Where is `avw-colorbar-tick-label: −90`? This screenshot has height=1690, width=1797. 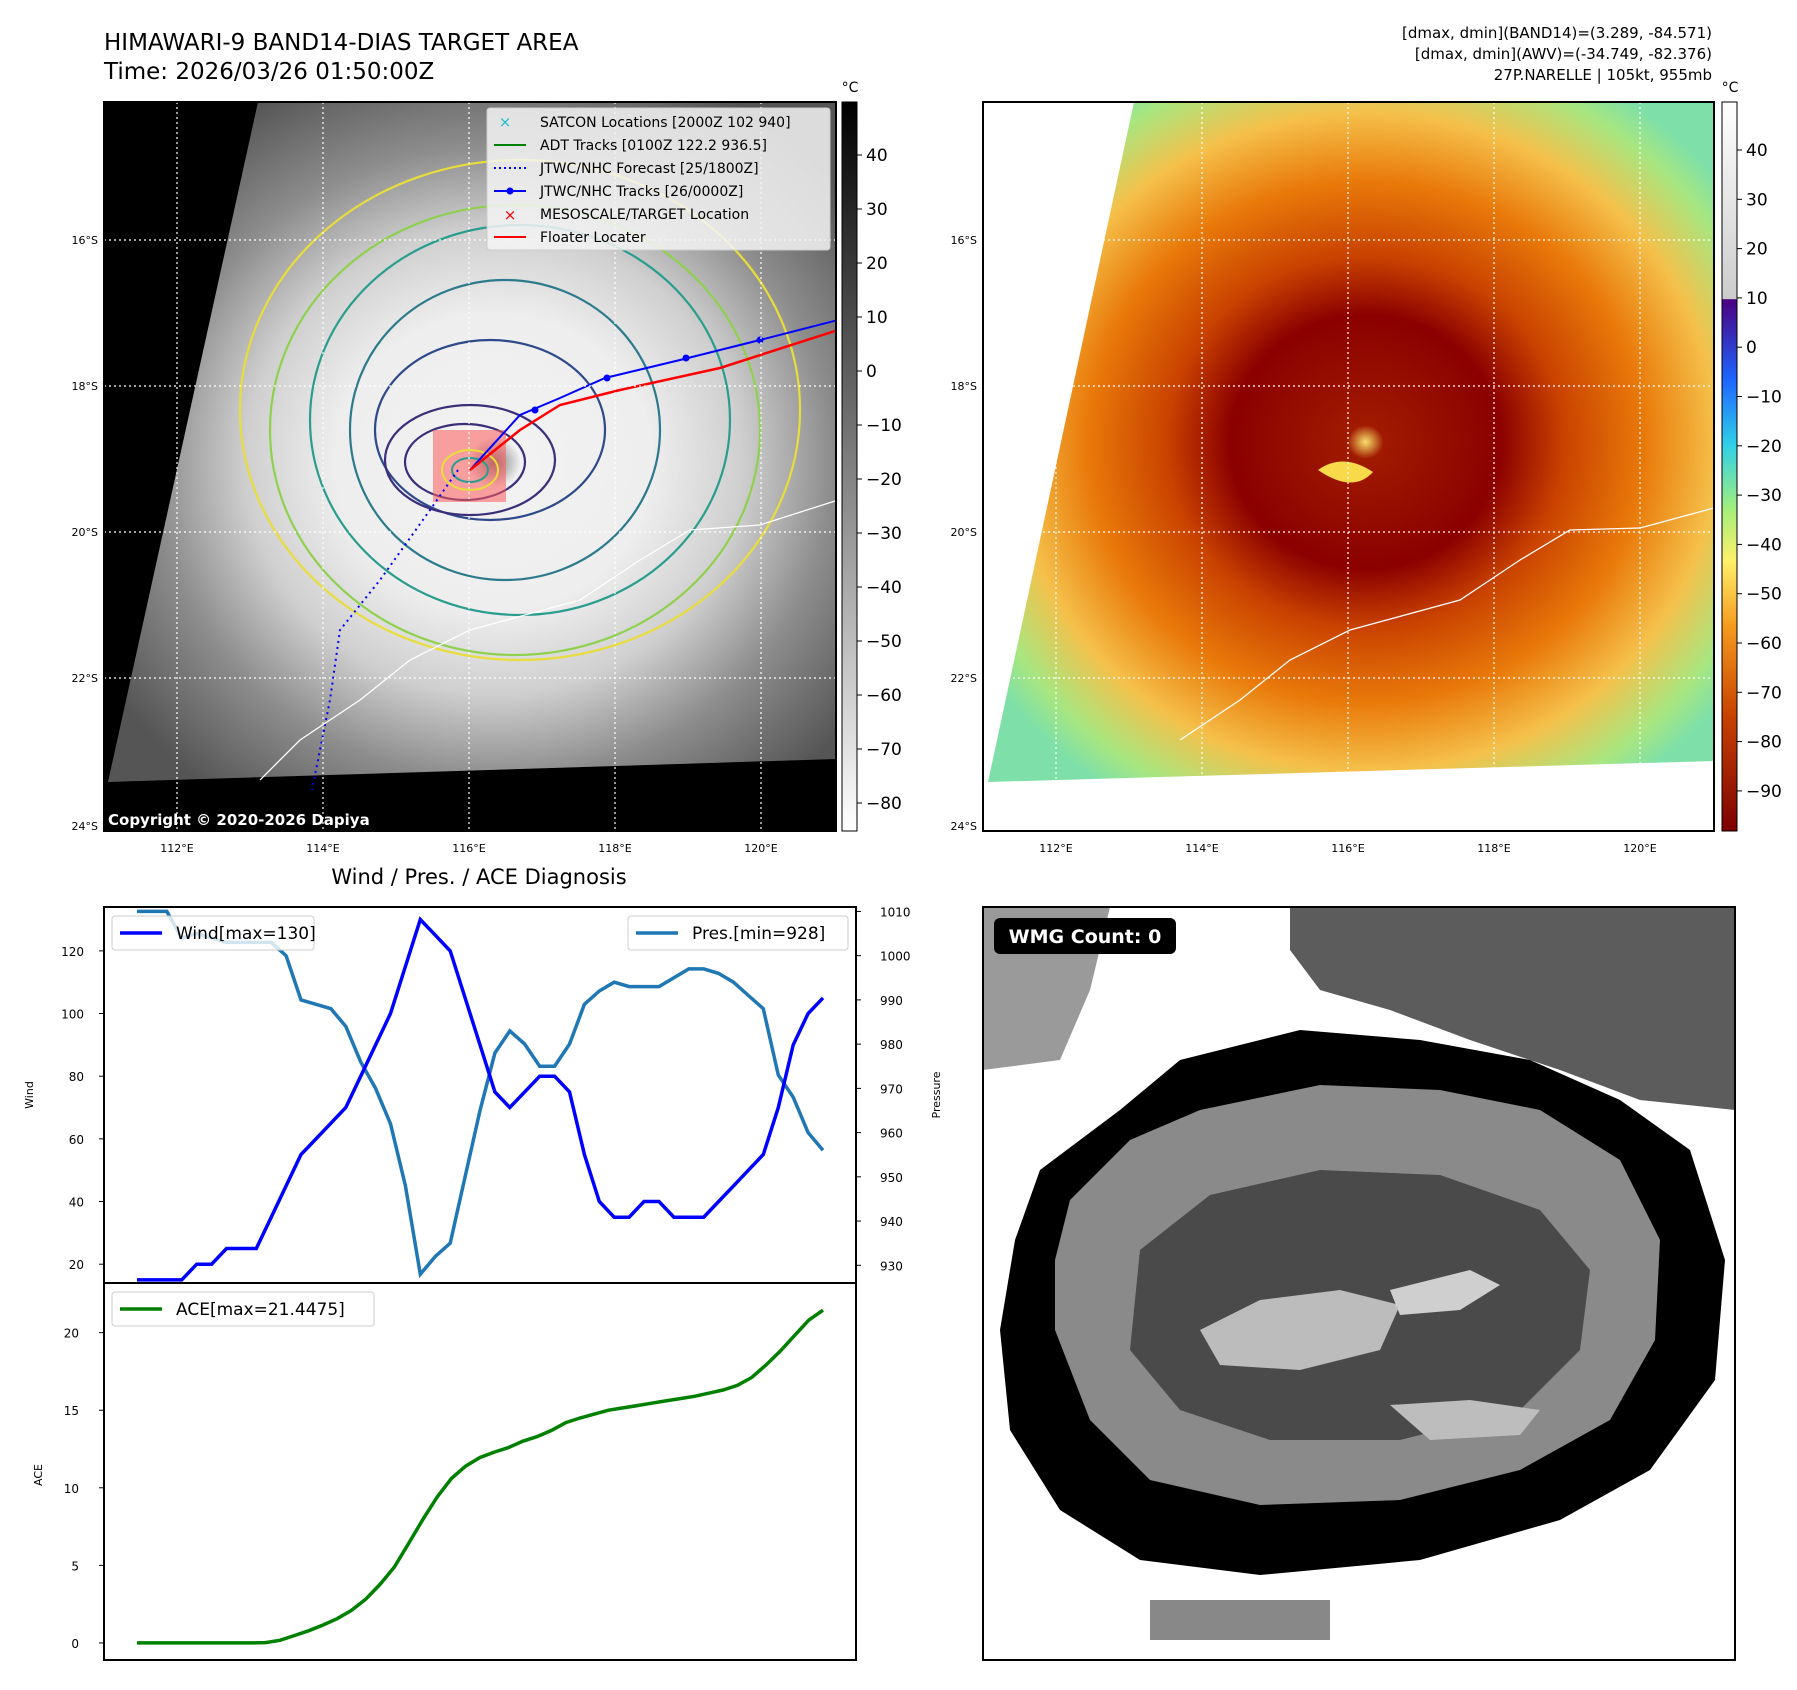
avw-colorbar-tick-label: −90 is located at coordinates (1764, 792).